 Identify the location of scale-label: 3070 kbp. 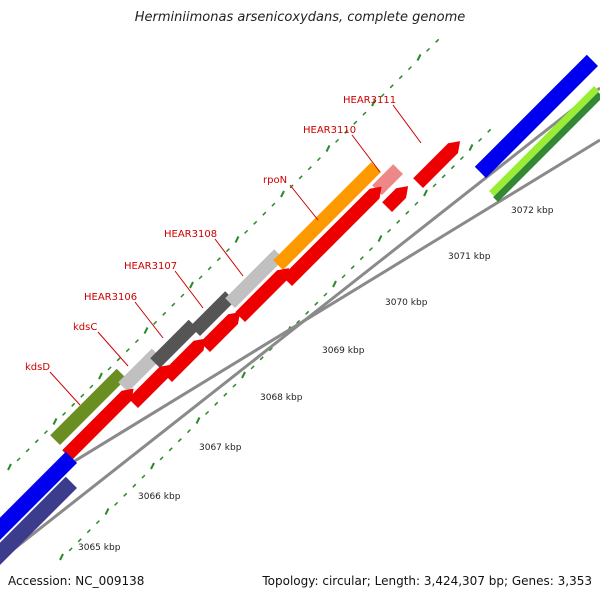
(406, 303).